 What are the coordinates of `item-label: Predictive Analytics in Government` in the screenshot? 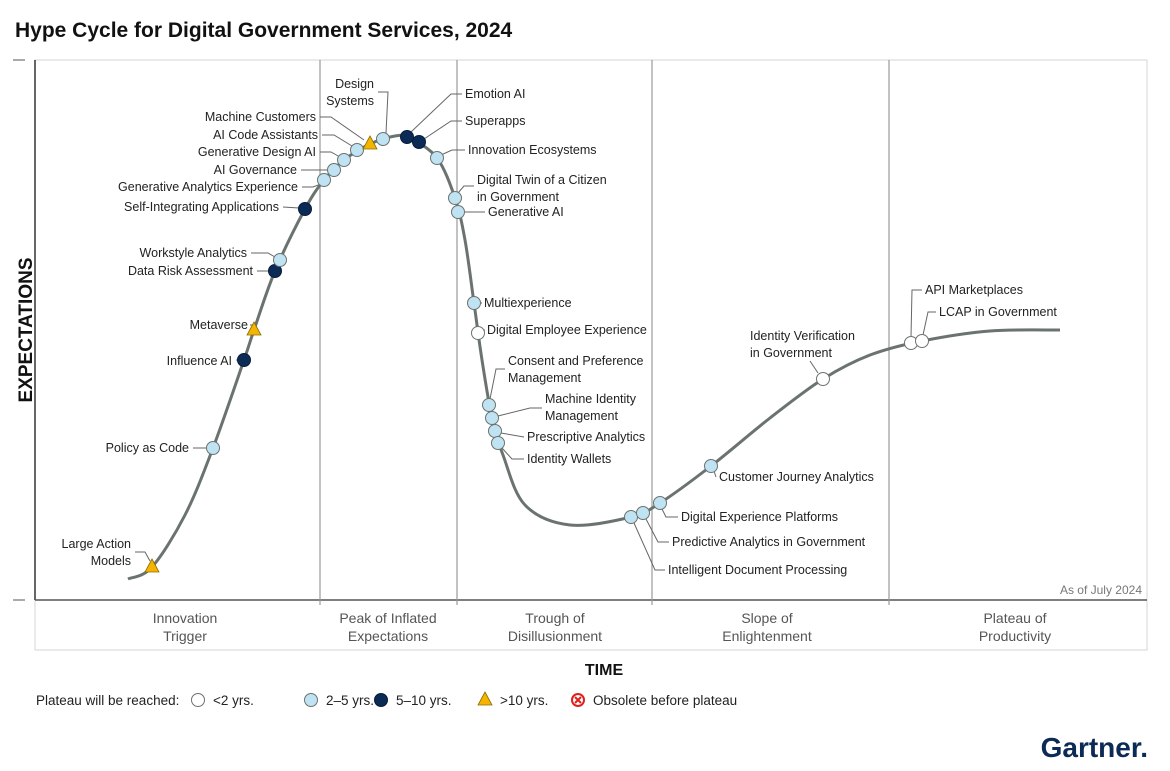 It's located at (769, 542).